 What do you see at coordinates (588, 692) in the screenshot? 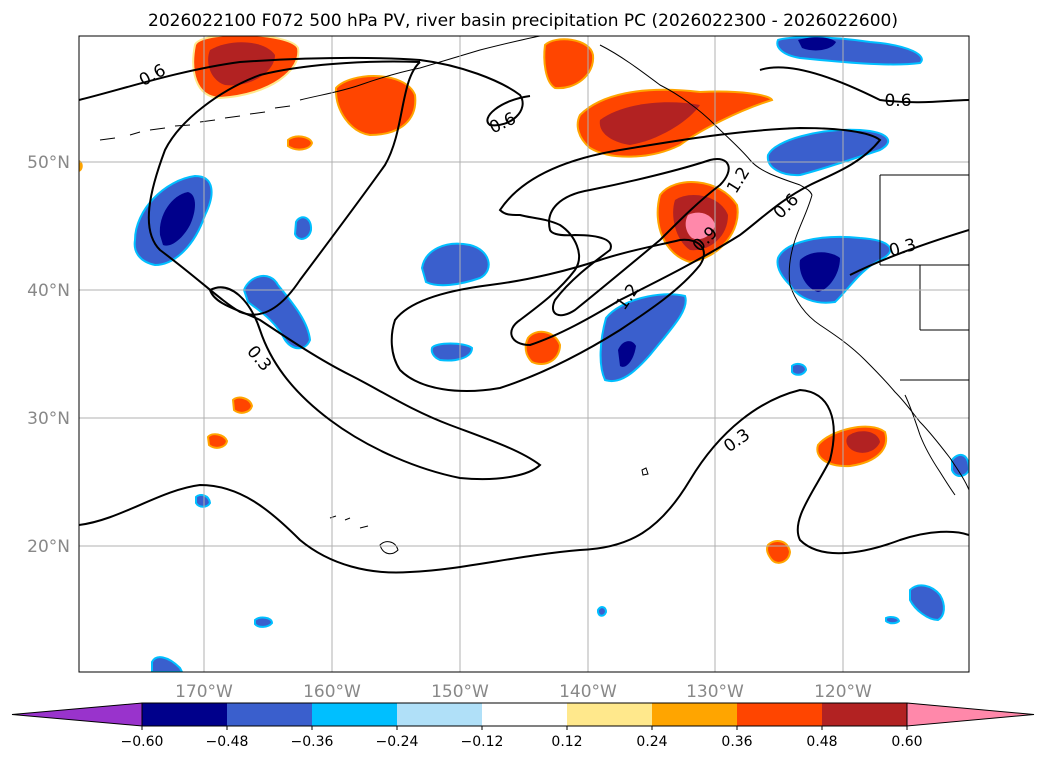
I see `lon-label: 140°W` at bounding box center [588, 692].